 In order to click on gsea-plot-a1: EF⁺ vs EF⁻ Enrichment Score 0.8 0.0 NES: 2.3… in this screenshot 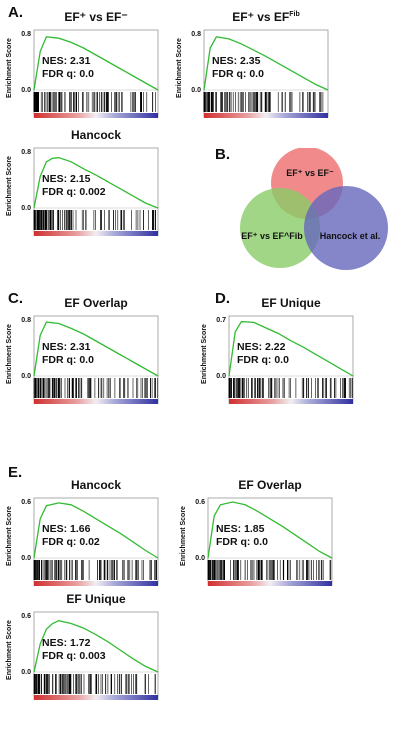, I will do `click(91, 76)`.